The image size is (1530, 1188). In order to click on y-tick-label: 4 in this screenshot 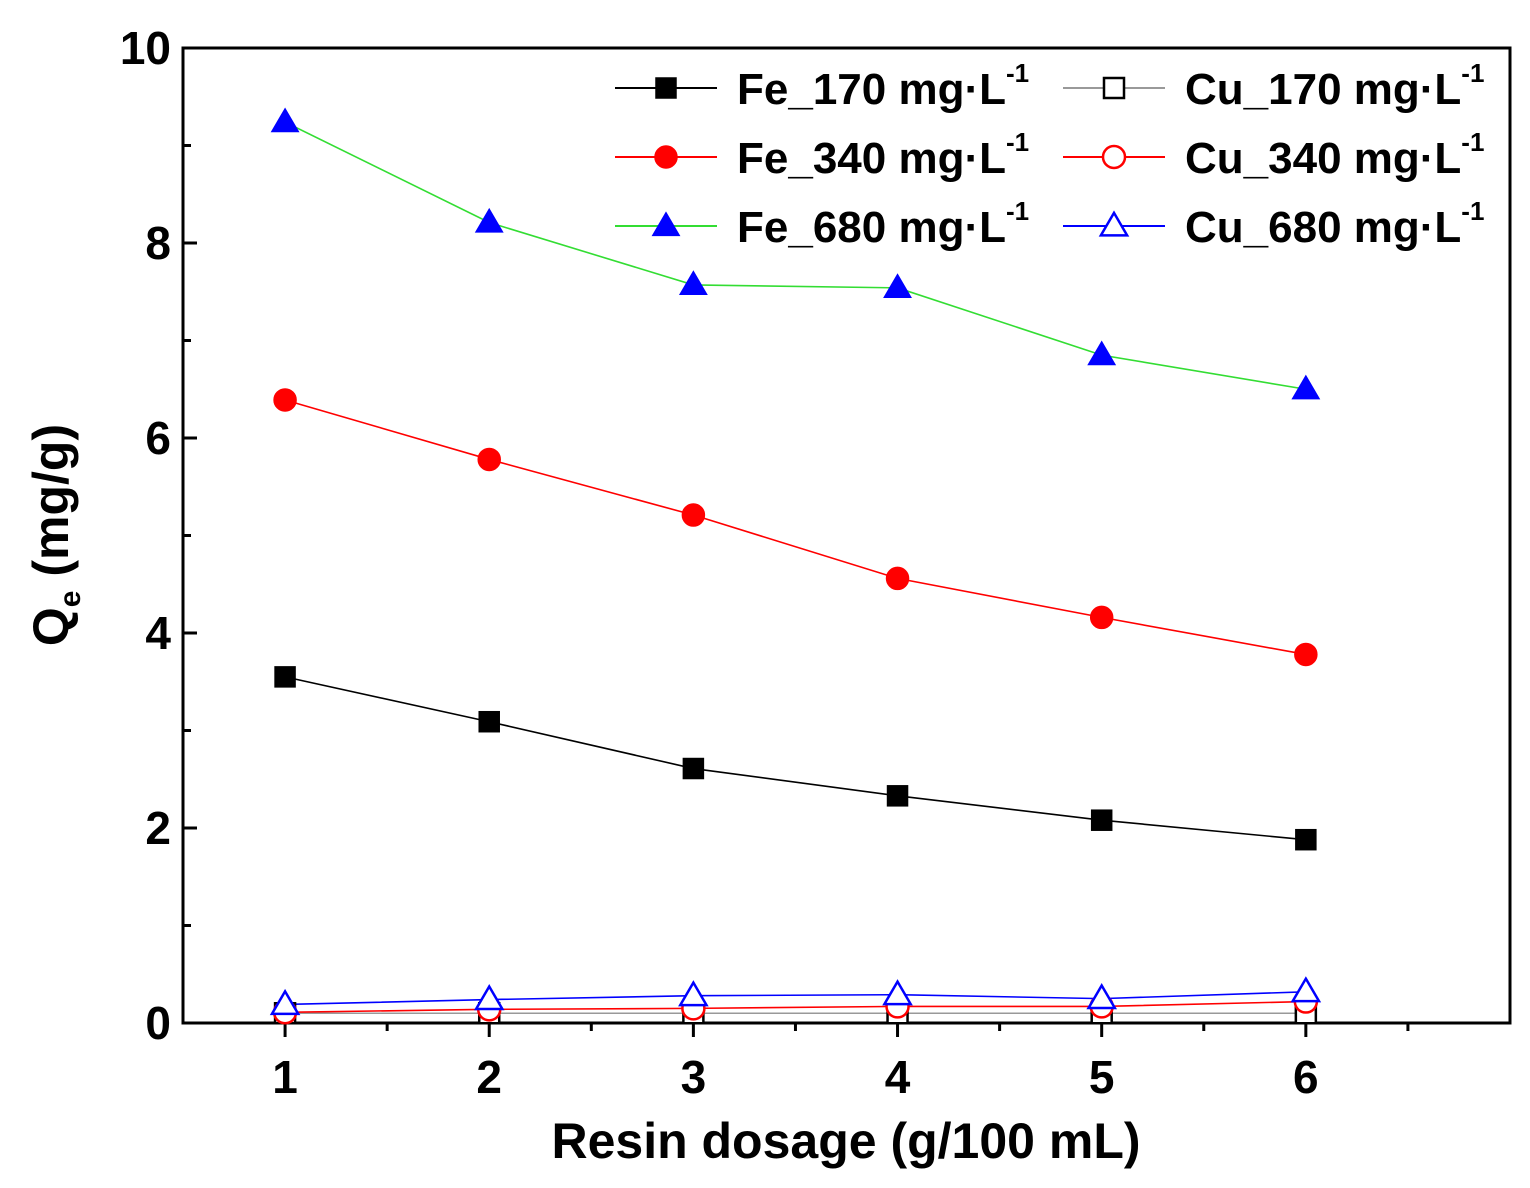, I will do `click(158, 633)`.